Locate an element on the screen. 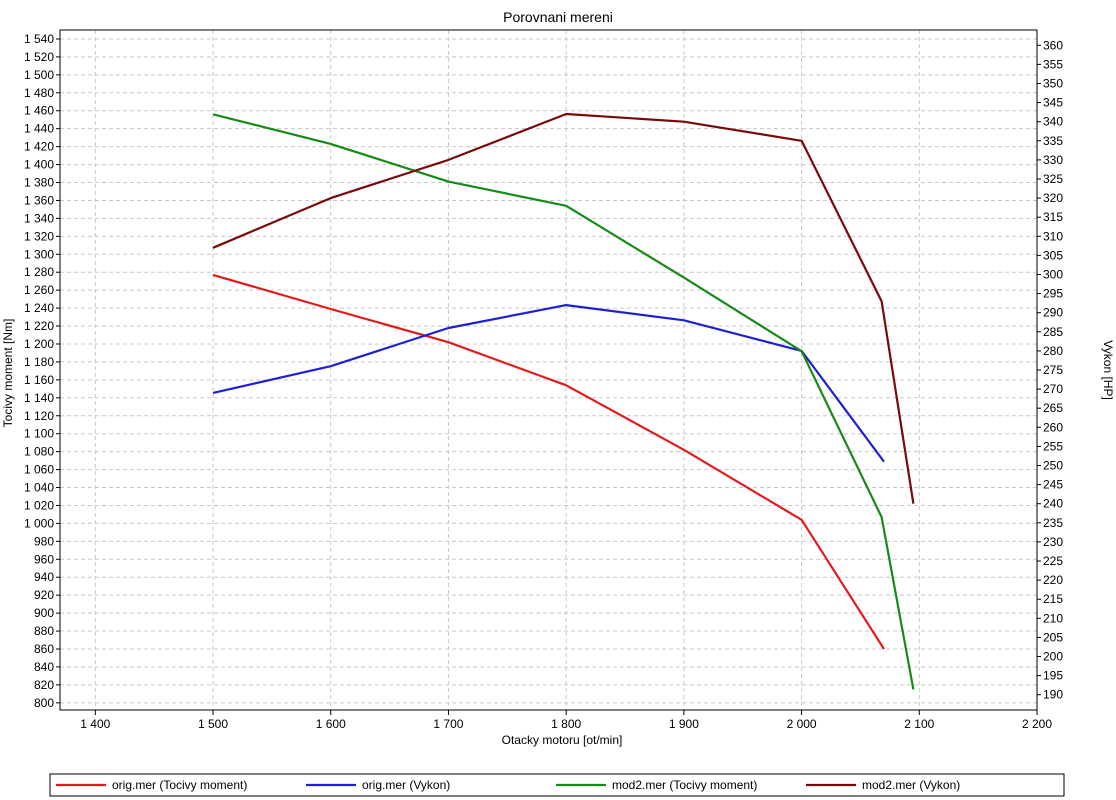  legend-label-3: mod2.mer (Vykon) is located at coordinates (911, 785).